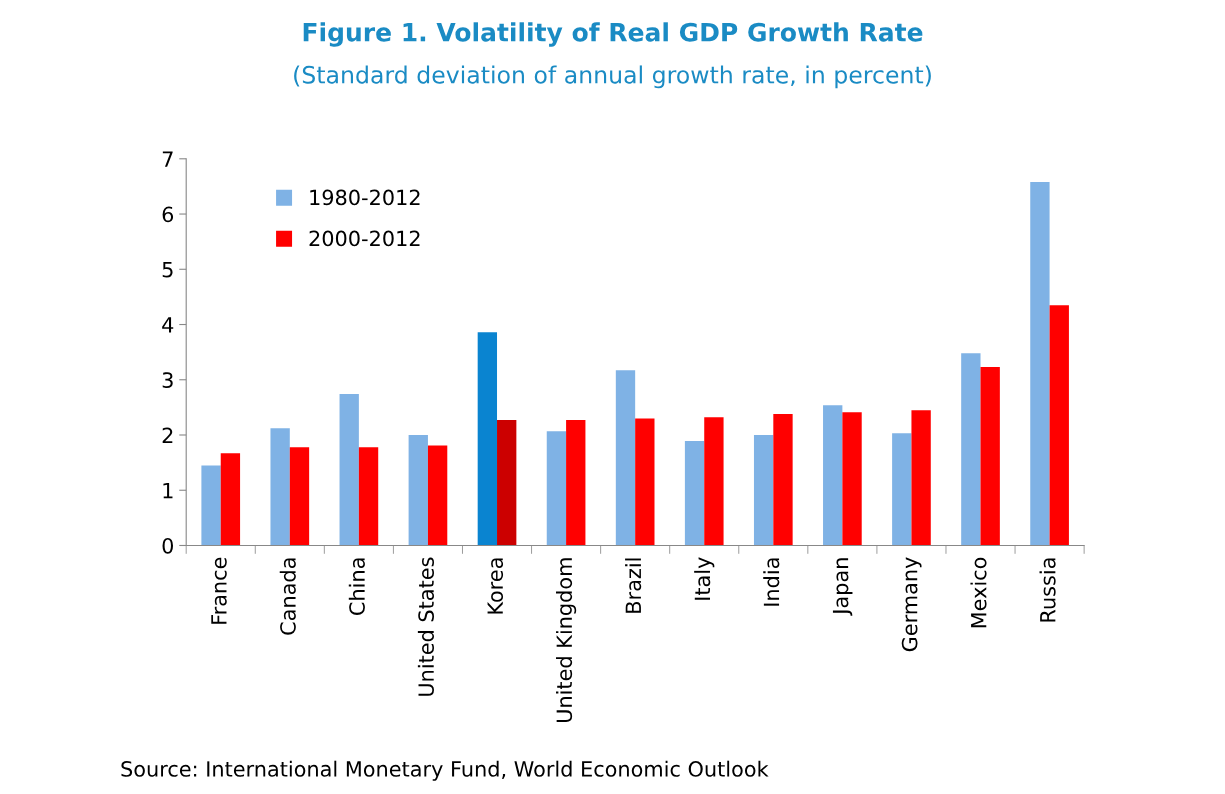  What do you see at coordinates (633, 585) in the screenshot?
I see `x-tick-label: Brazil` at bounding box center [633, 585].